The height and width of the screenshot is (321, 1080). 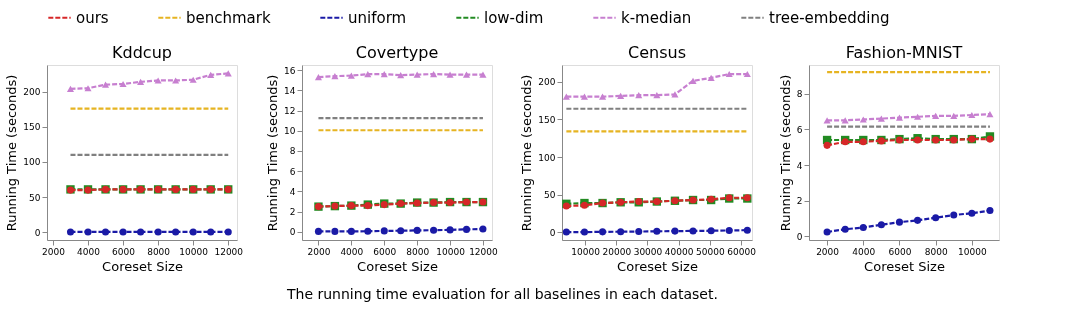 I want to click on chart-title: Fashion-MNIST, so click(x=904, y=52).